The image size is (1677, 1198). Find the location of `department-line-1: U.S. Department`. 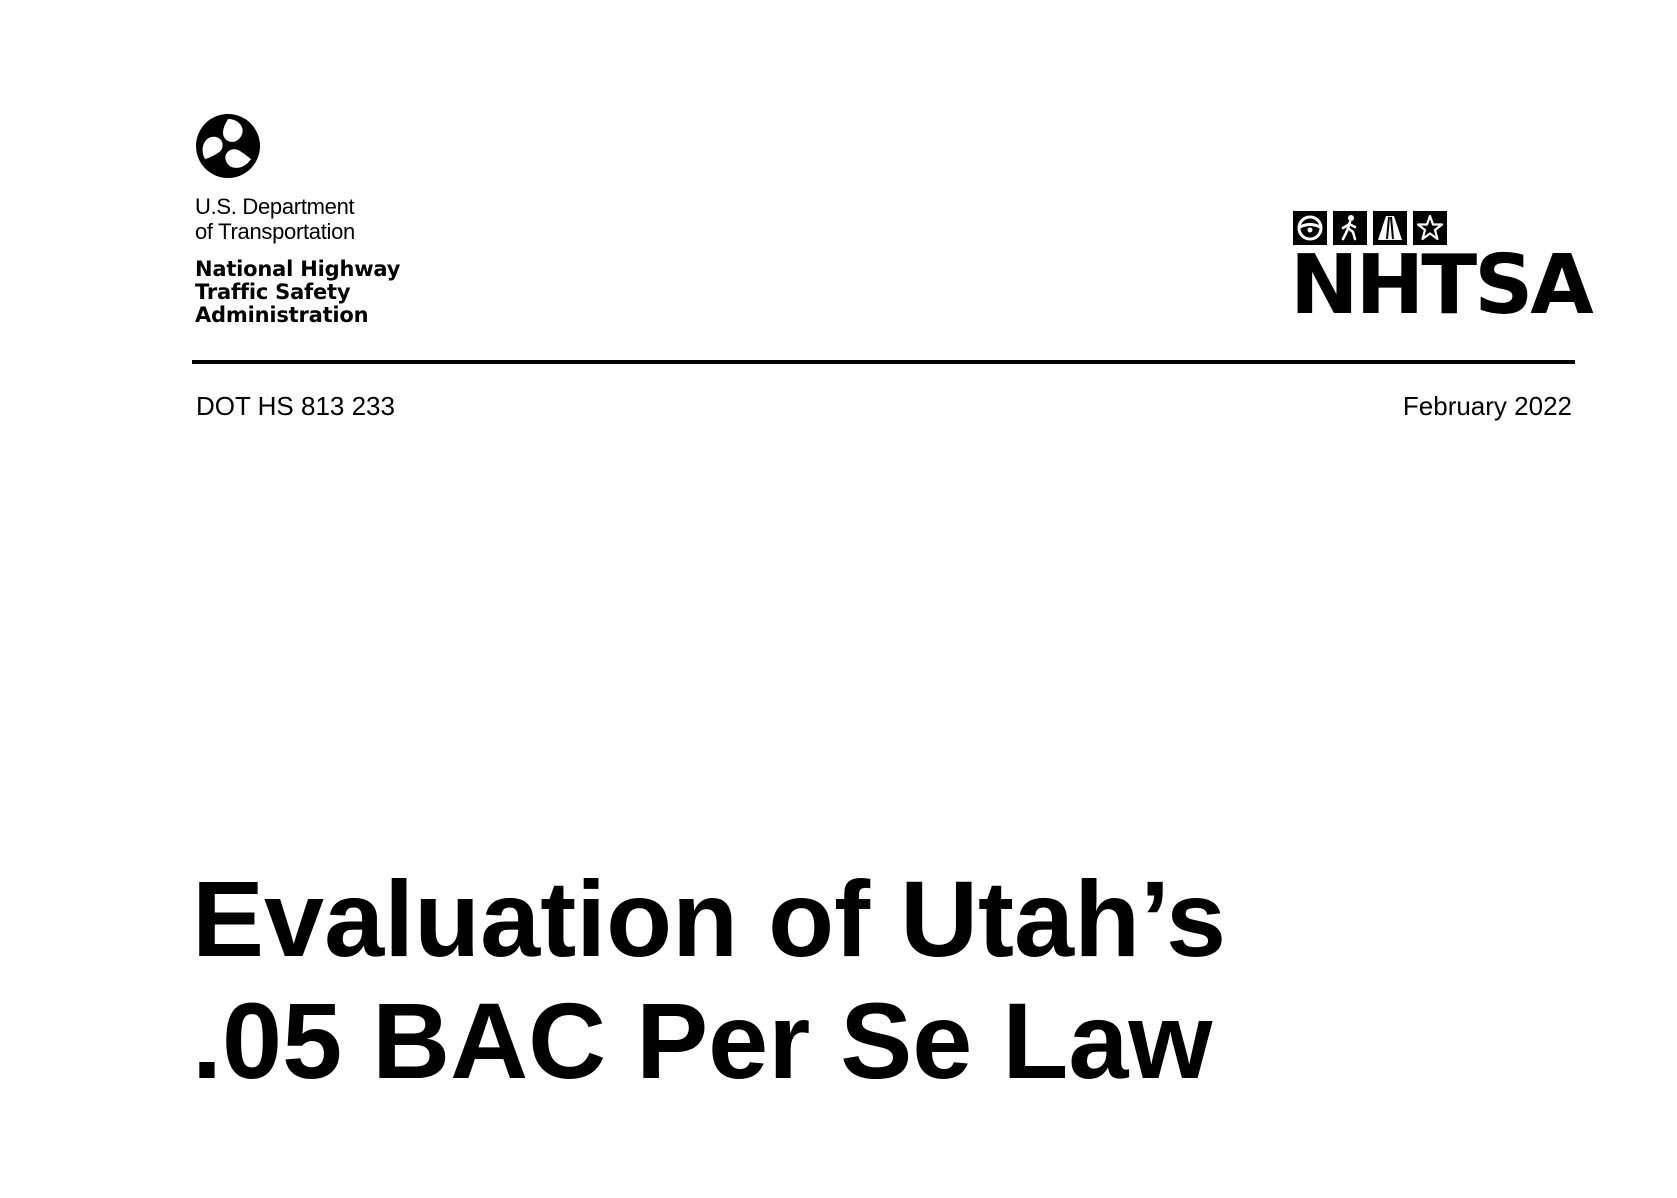

department-line-1: U.S. Department is located at coordinates (275, 206).